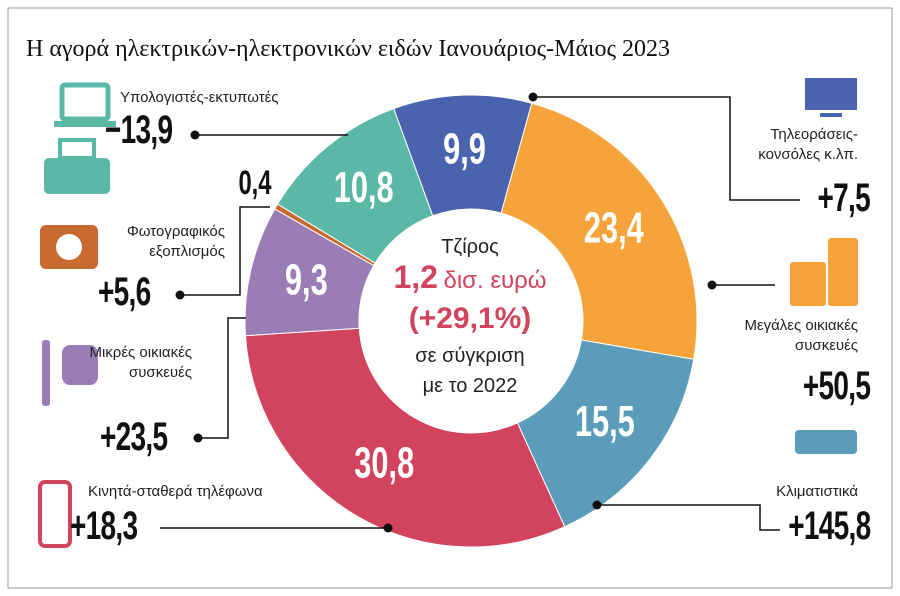 The width and height of the screenshot is (900, 596). Describe the element at coordinates (836, 386) in the screenshot. I see `change-label: +50,5` at that location.